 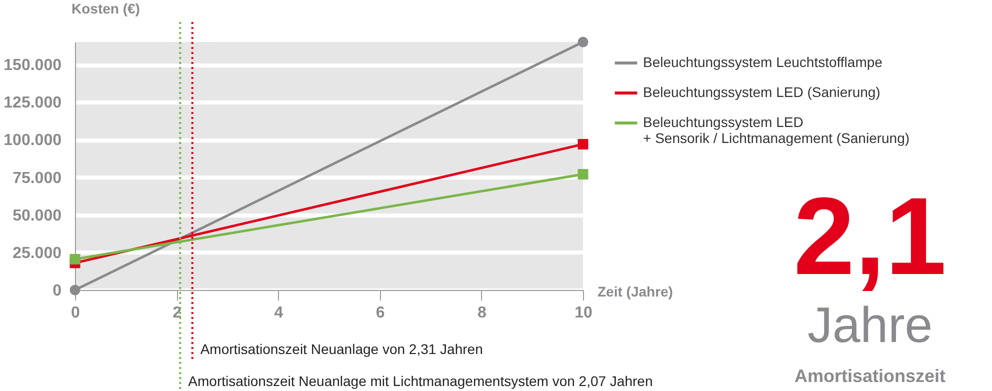 What do you see at coordinates (420, 381) in the screenshot?
I see `ref-line-label: Amortisationszeit Neuanlage mit Lichtmanagementsystem von 2,07 Jahren` at bounding box center [420, 381].